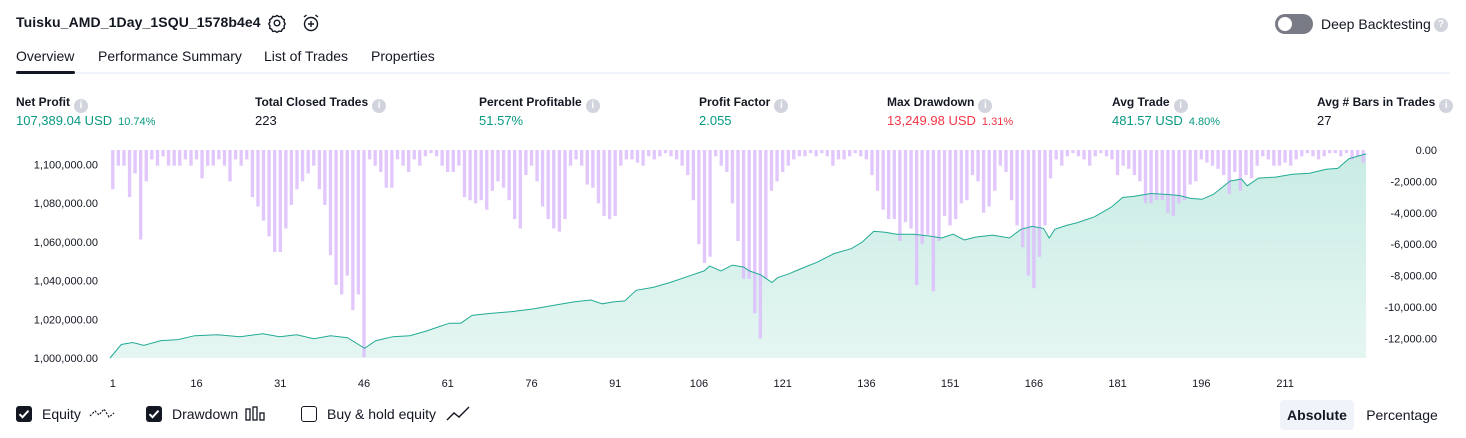 Image resolution: width=1466 pixels, height=438 pixels. What do you see at coordinates (311, 23) in the screenshot?
I see `alarm-clock-plus-icon` at bounding box center [311, 23].